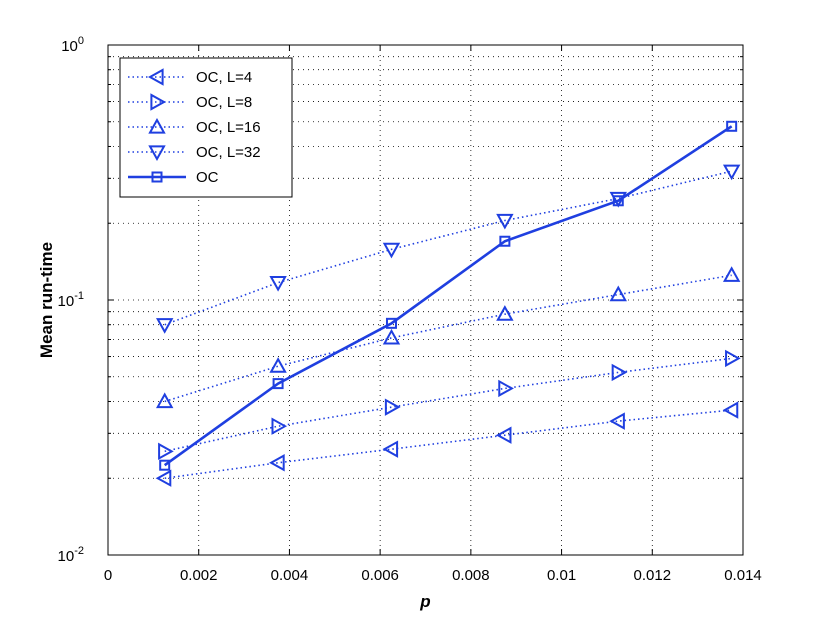 The height and width of the screenshot is (624, 830). Describe the element at coordinates (190, 77) in the screenshot. I see `legend-entry: OC, L=4` at that location.